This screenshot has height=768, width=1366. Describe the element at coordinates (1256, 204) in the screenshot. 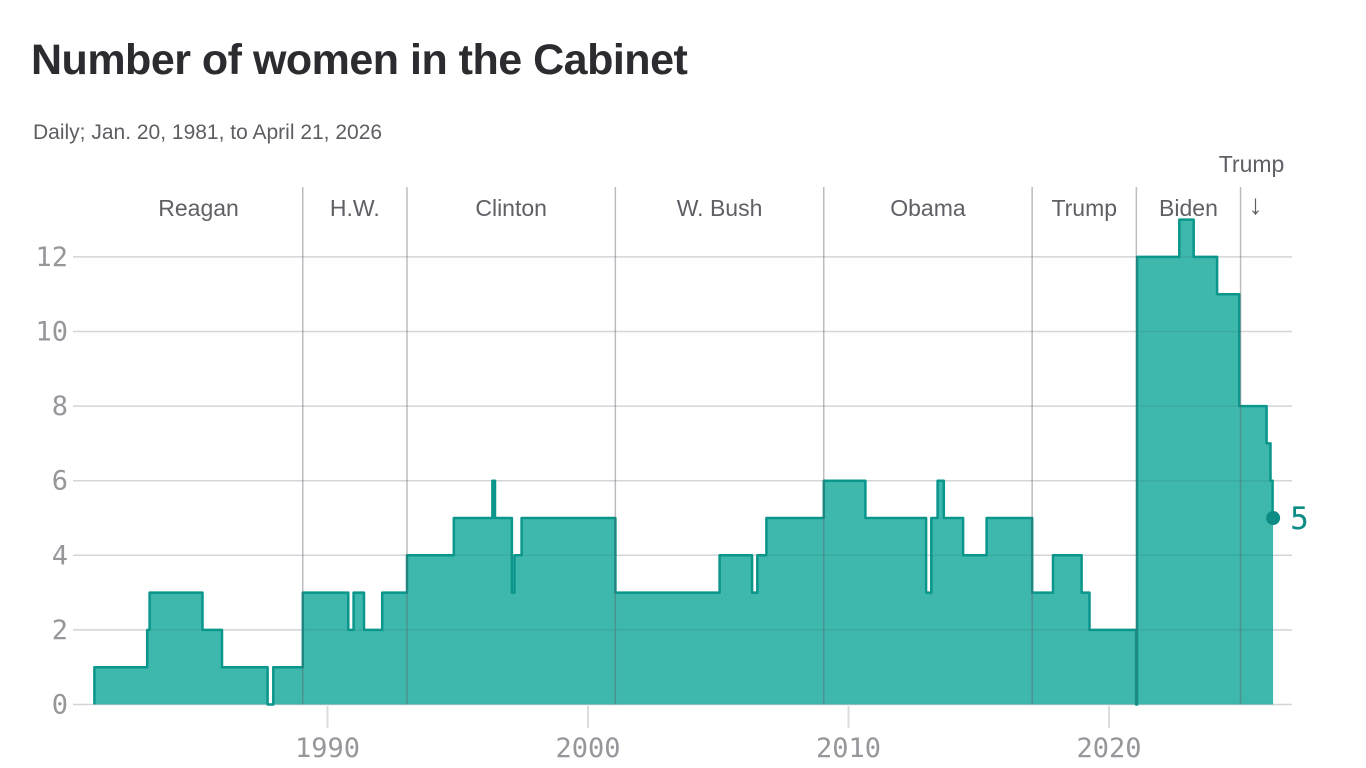

I see `arrow-down-icon: ↓` at that location.